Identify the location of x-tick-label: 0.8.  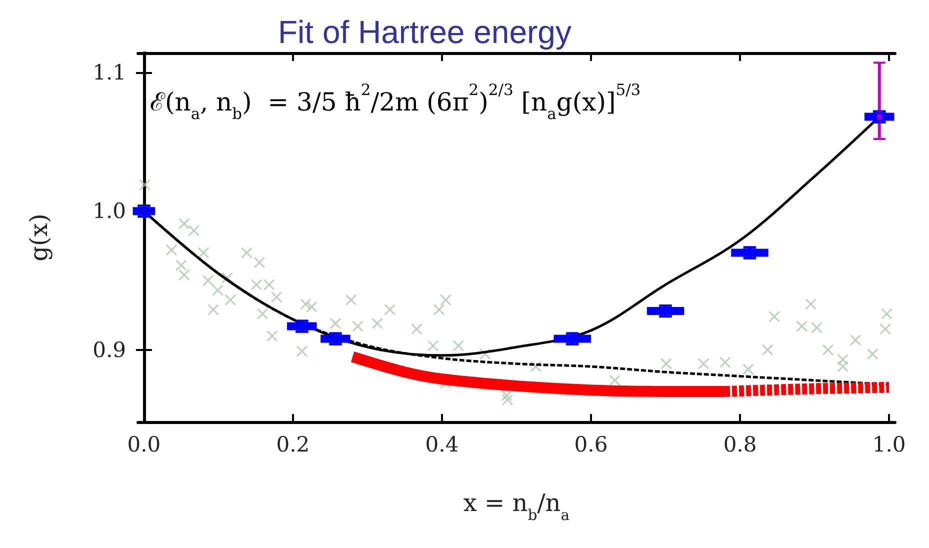
(740, 444).